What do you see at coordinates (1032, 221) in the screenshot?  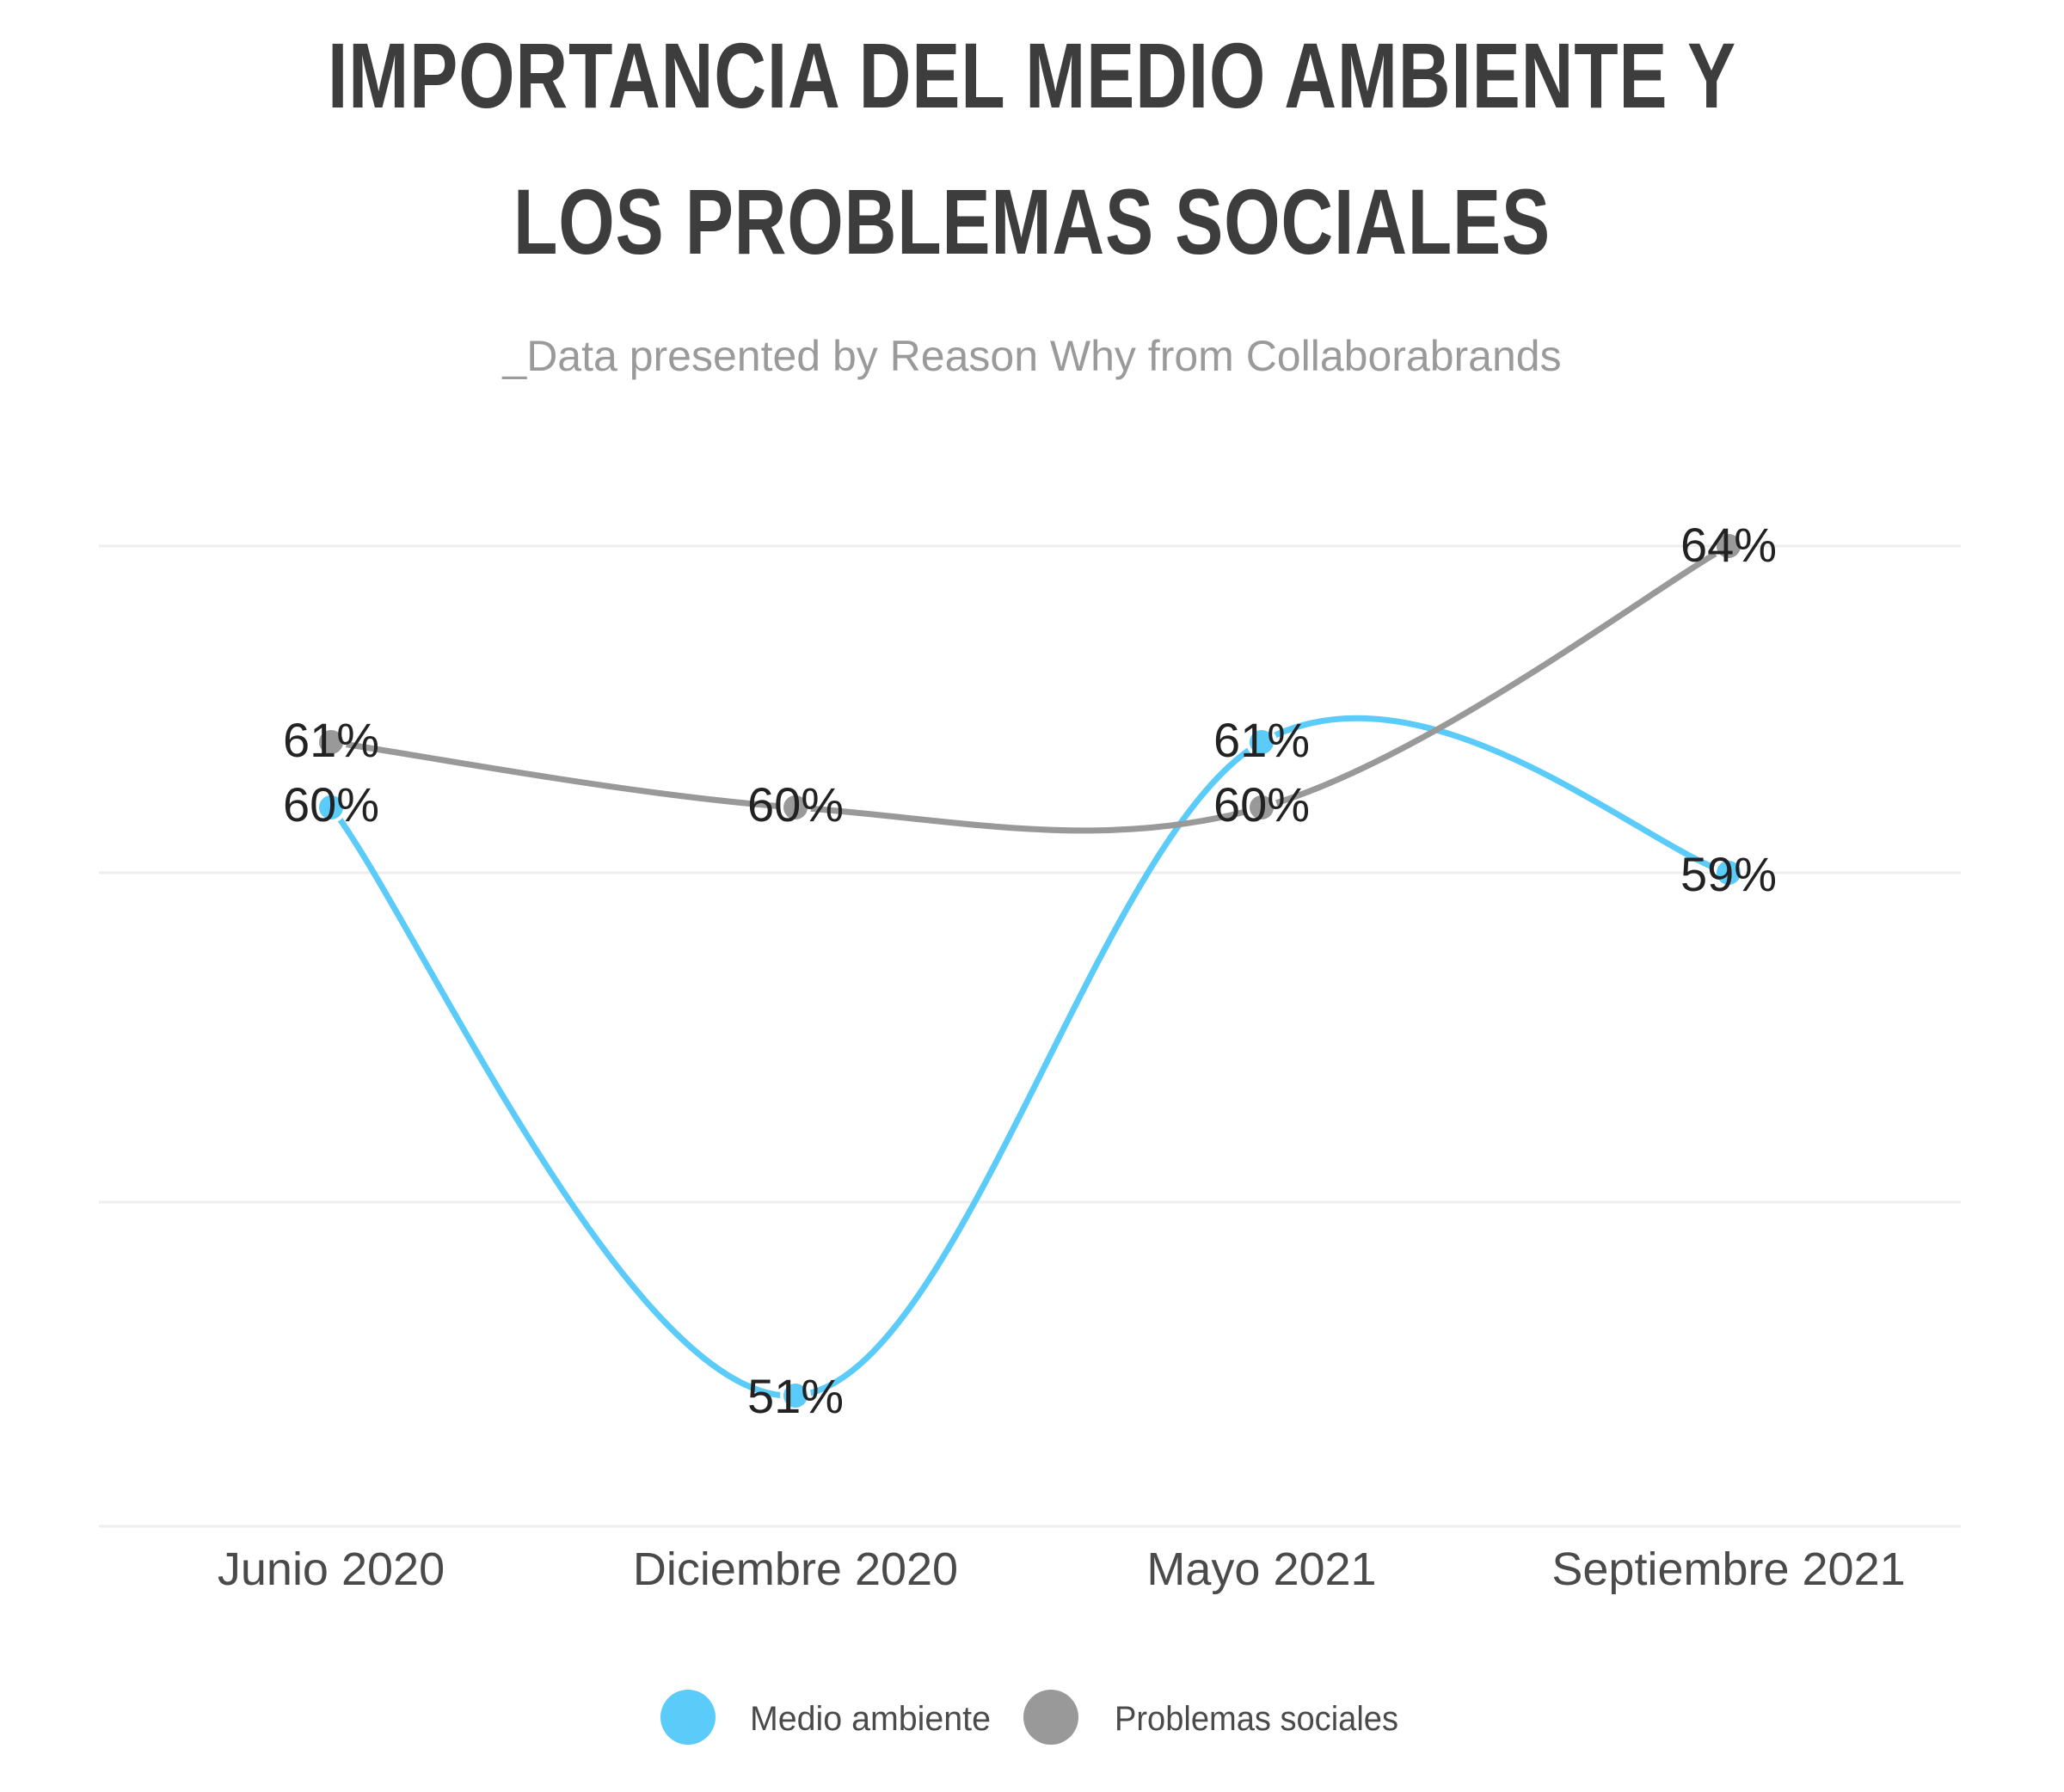 I see `title-line-2: LOS PROBLEMAS SOCIALES` at bounding box center [1032, 221].